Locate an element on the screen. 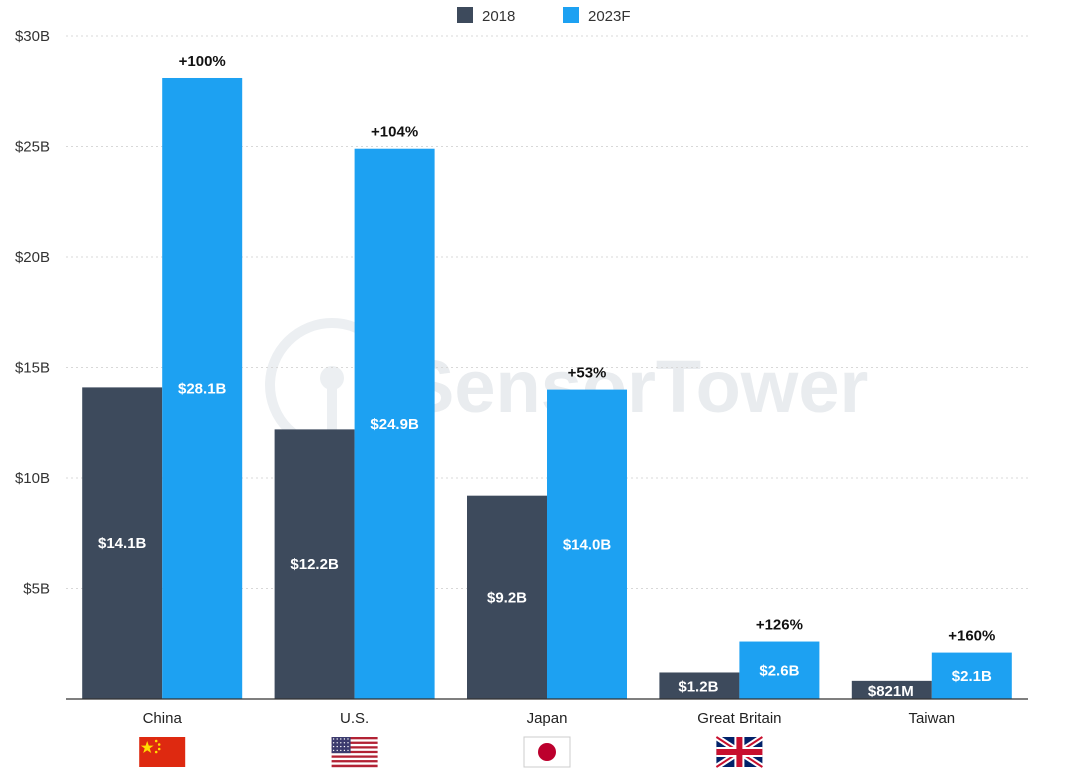  bar-value-label: $2.6B is located at coordinates (779, 670).